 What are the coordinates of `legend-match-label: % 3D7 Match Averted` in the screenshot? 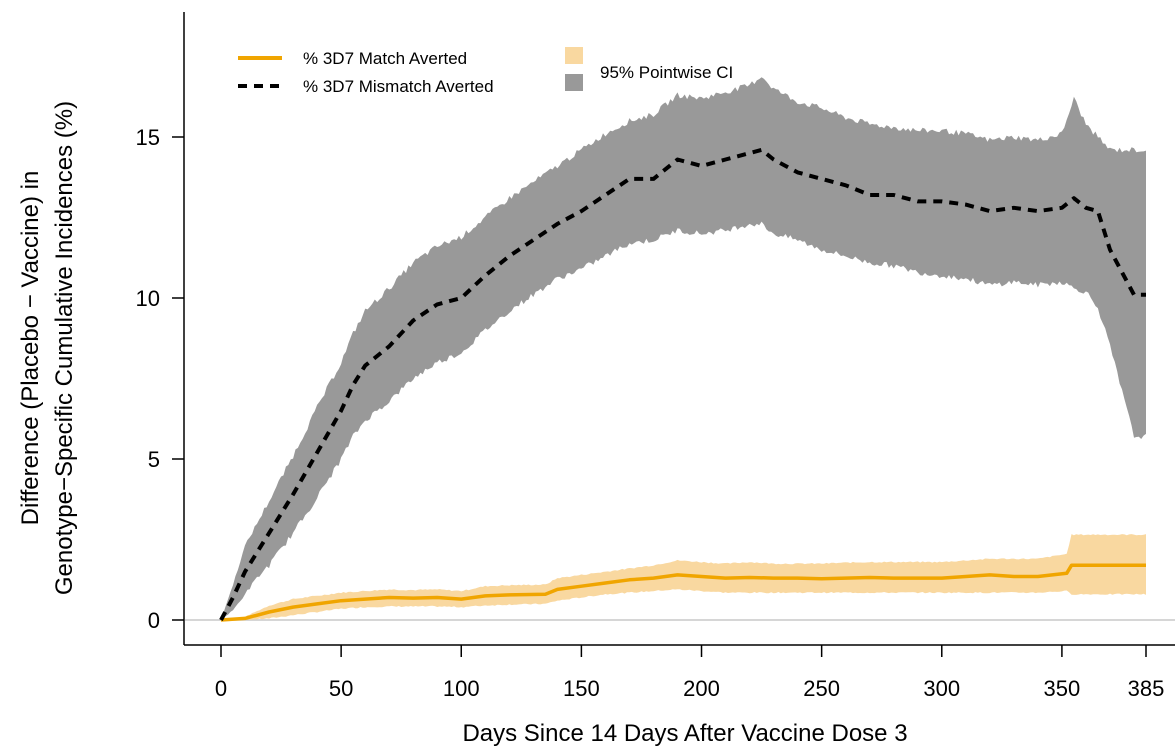 It's located at (385, 58).